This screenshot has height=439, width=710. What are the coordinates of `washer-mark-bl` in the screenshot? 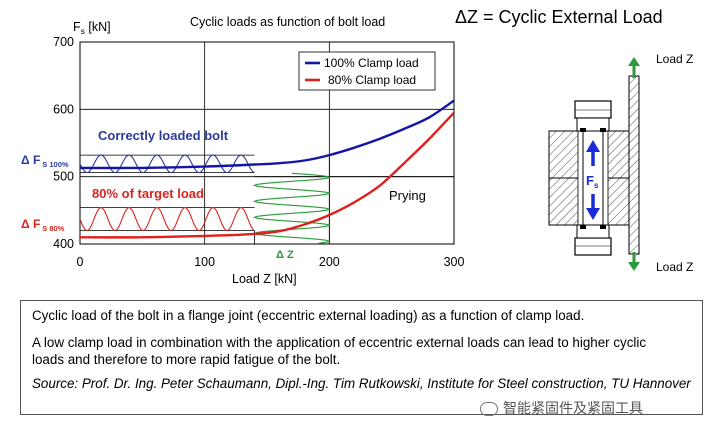 It's located at (583, 227).